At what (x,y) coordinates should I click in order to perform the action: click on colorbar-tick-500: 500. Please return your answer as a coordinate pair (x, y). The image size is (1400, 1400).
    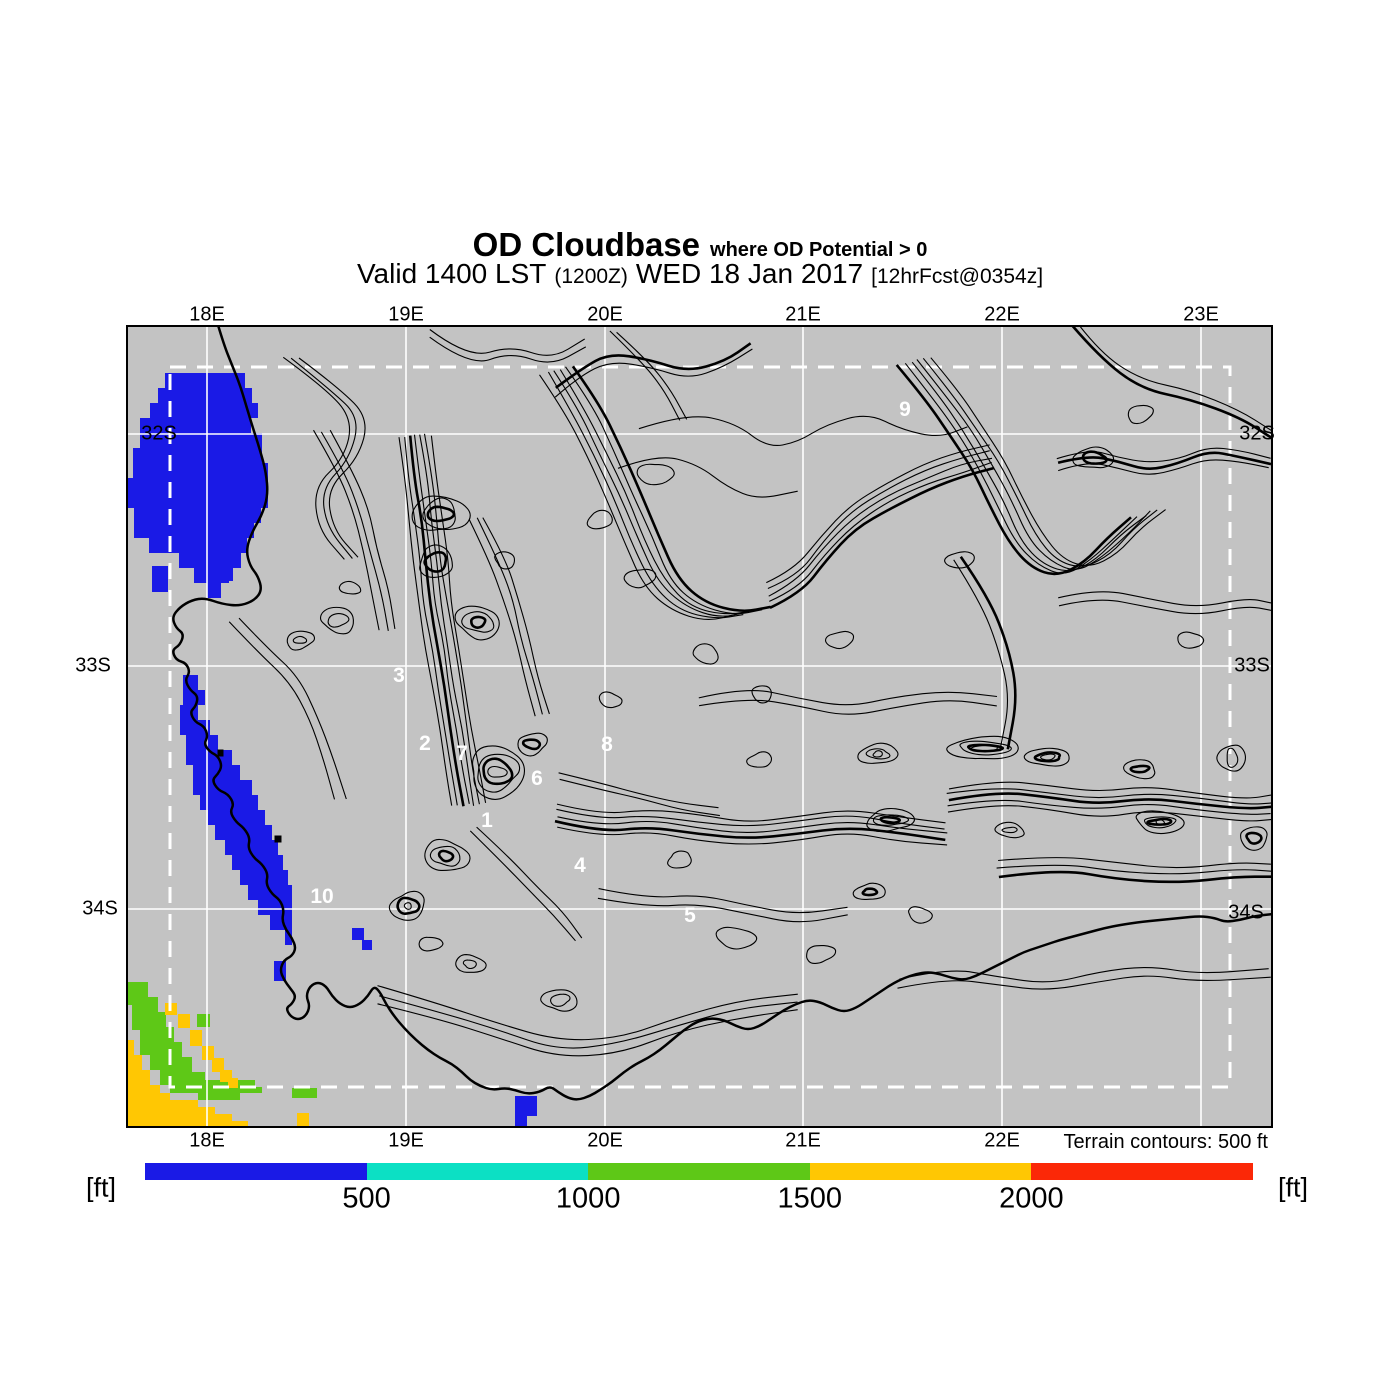
    Looking at the image, I should click on (366, 1198).